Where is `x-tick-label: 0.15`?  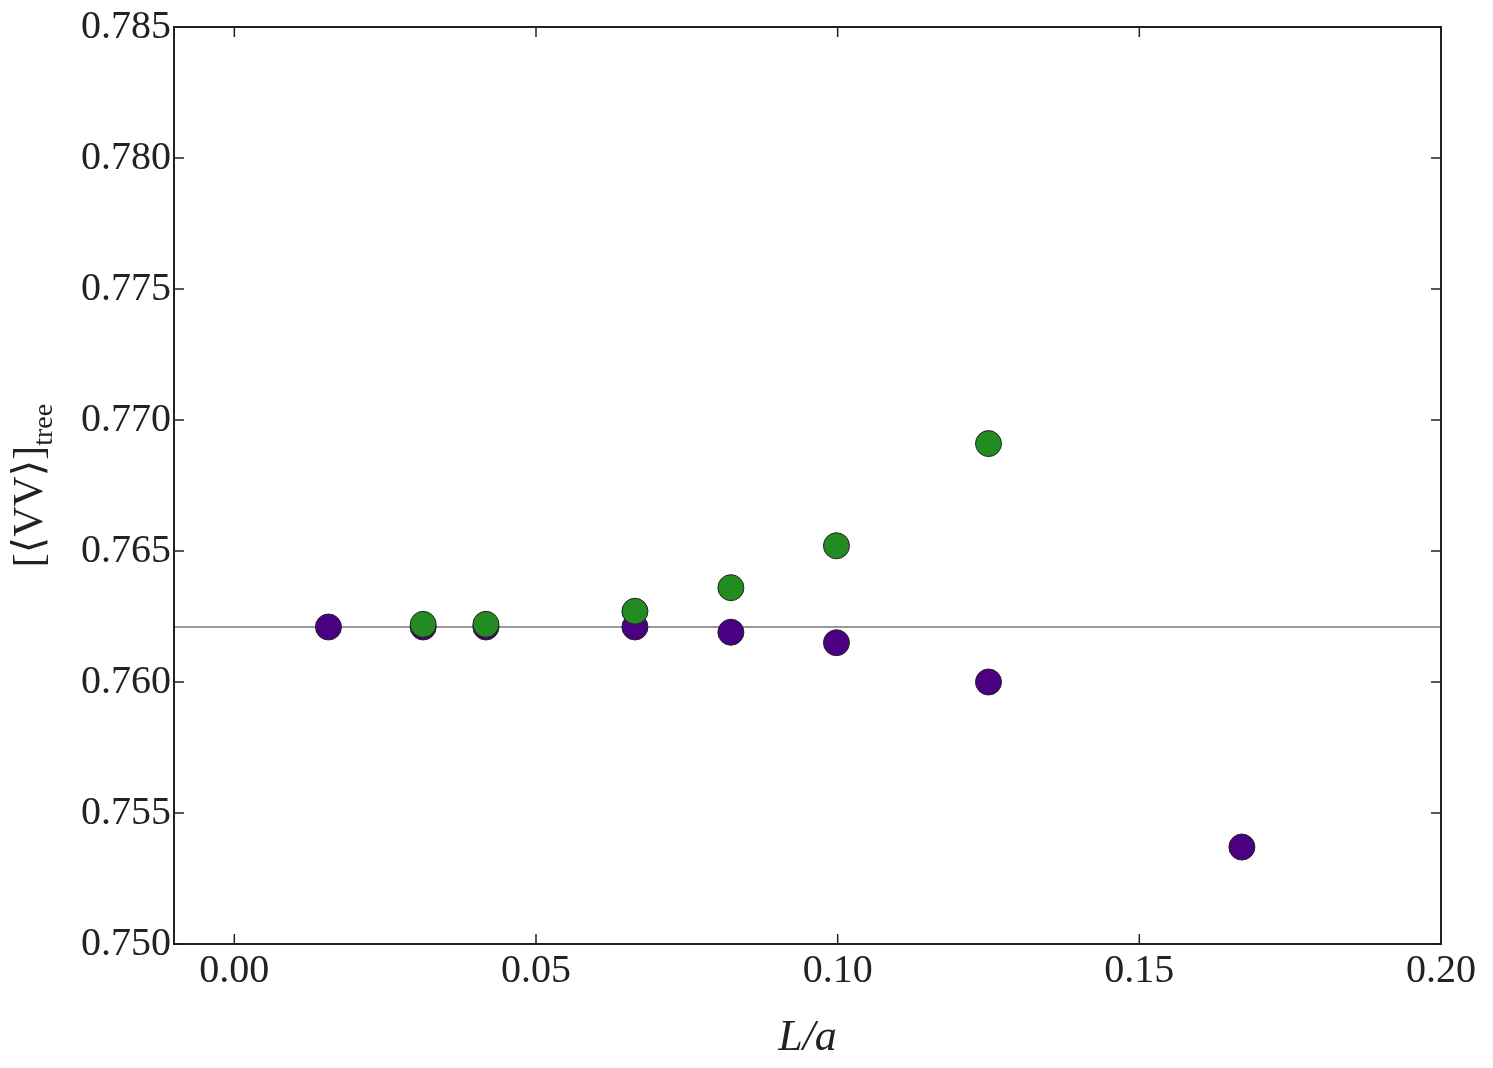 x-tick-label: 0.15 is located at coordinates (1139, 968).